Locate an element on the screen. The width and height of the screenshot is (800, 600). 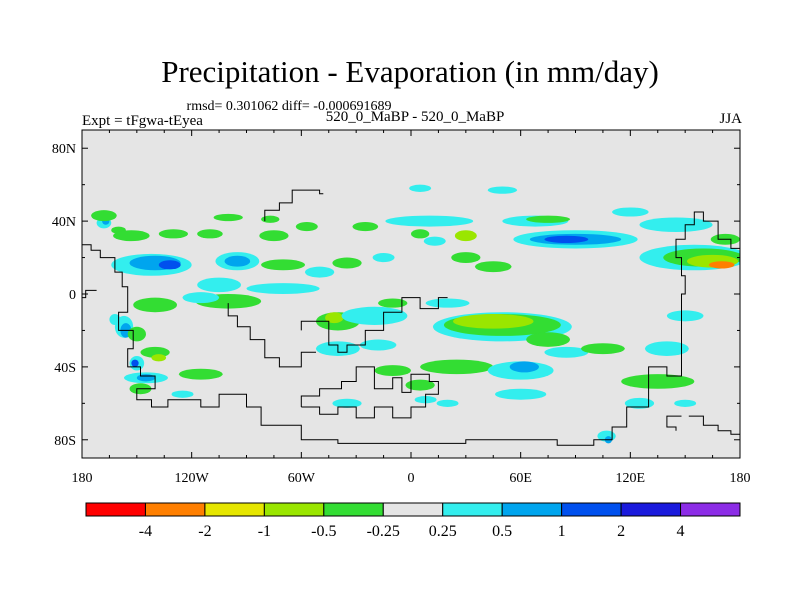
colorbar-label: -2 is located at coordinates (204, 531).